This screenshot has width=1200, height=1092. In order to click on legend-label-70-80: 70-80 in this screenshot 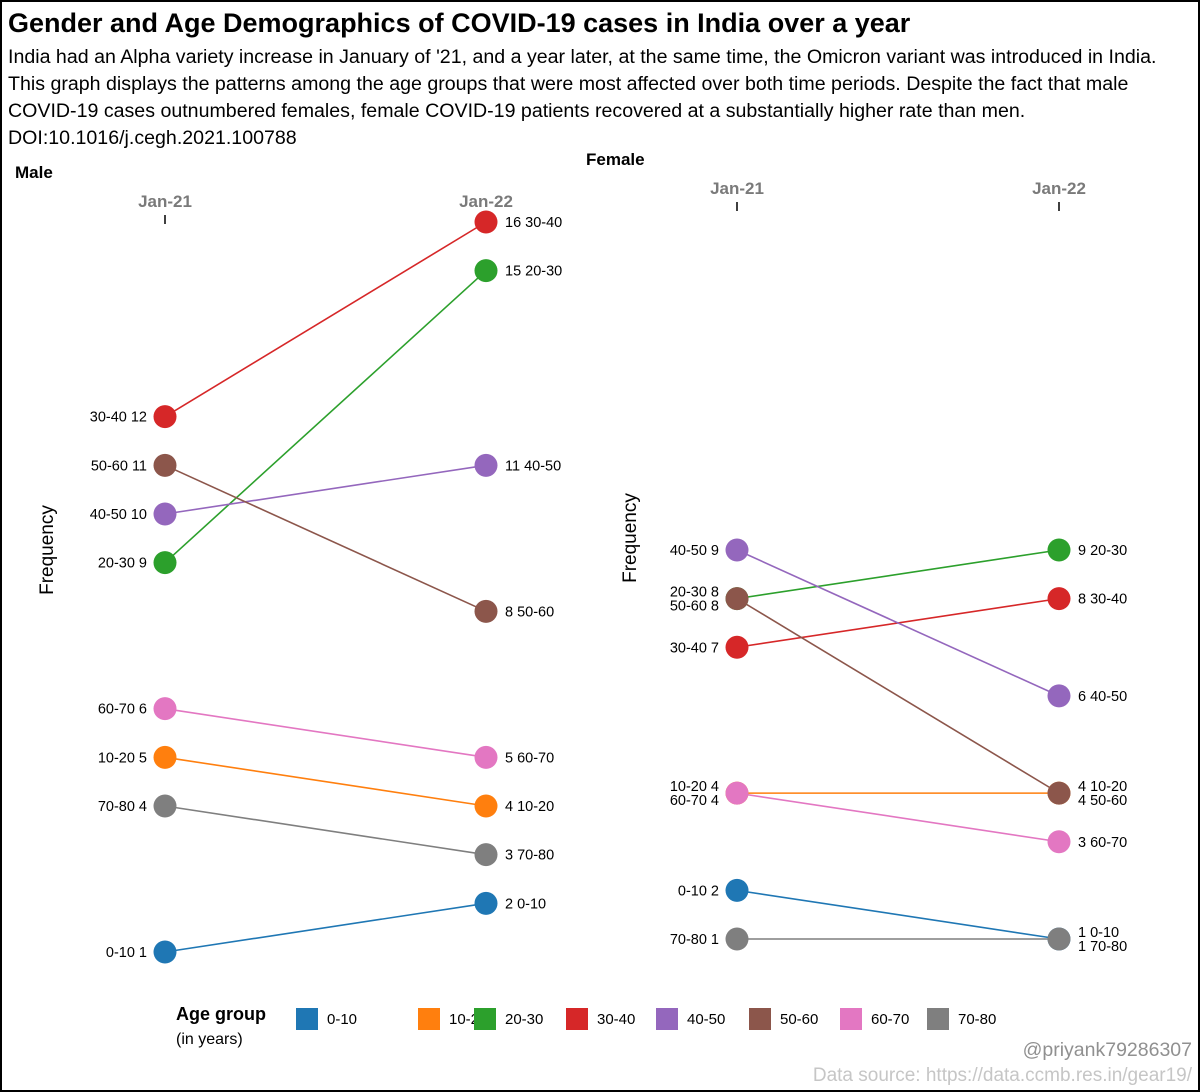, I will do `click(977, 1019)`.